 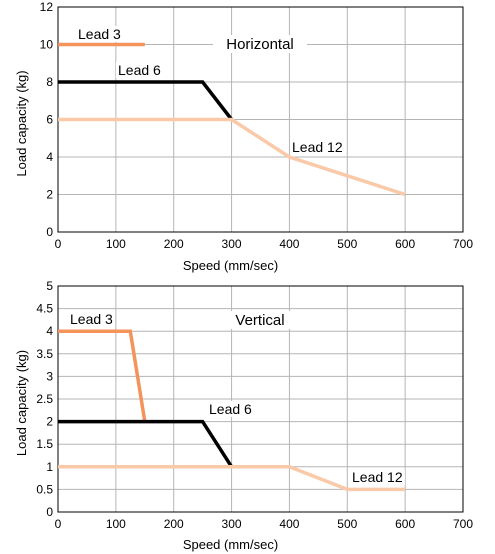 I want to click on y-tick-labels: 0 2 4 6 8 10 12, so click(x=47, y=119).